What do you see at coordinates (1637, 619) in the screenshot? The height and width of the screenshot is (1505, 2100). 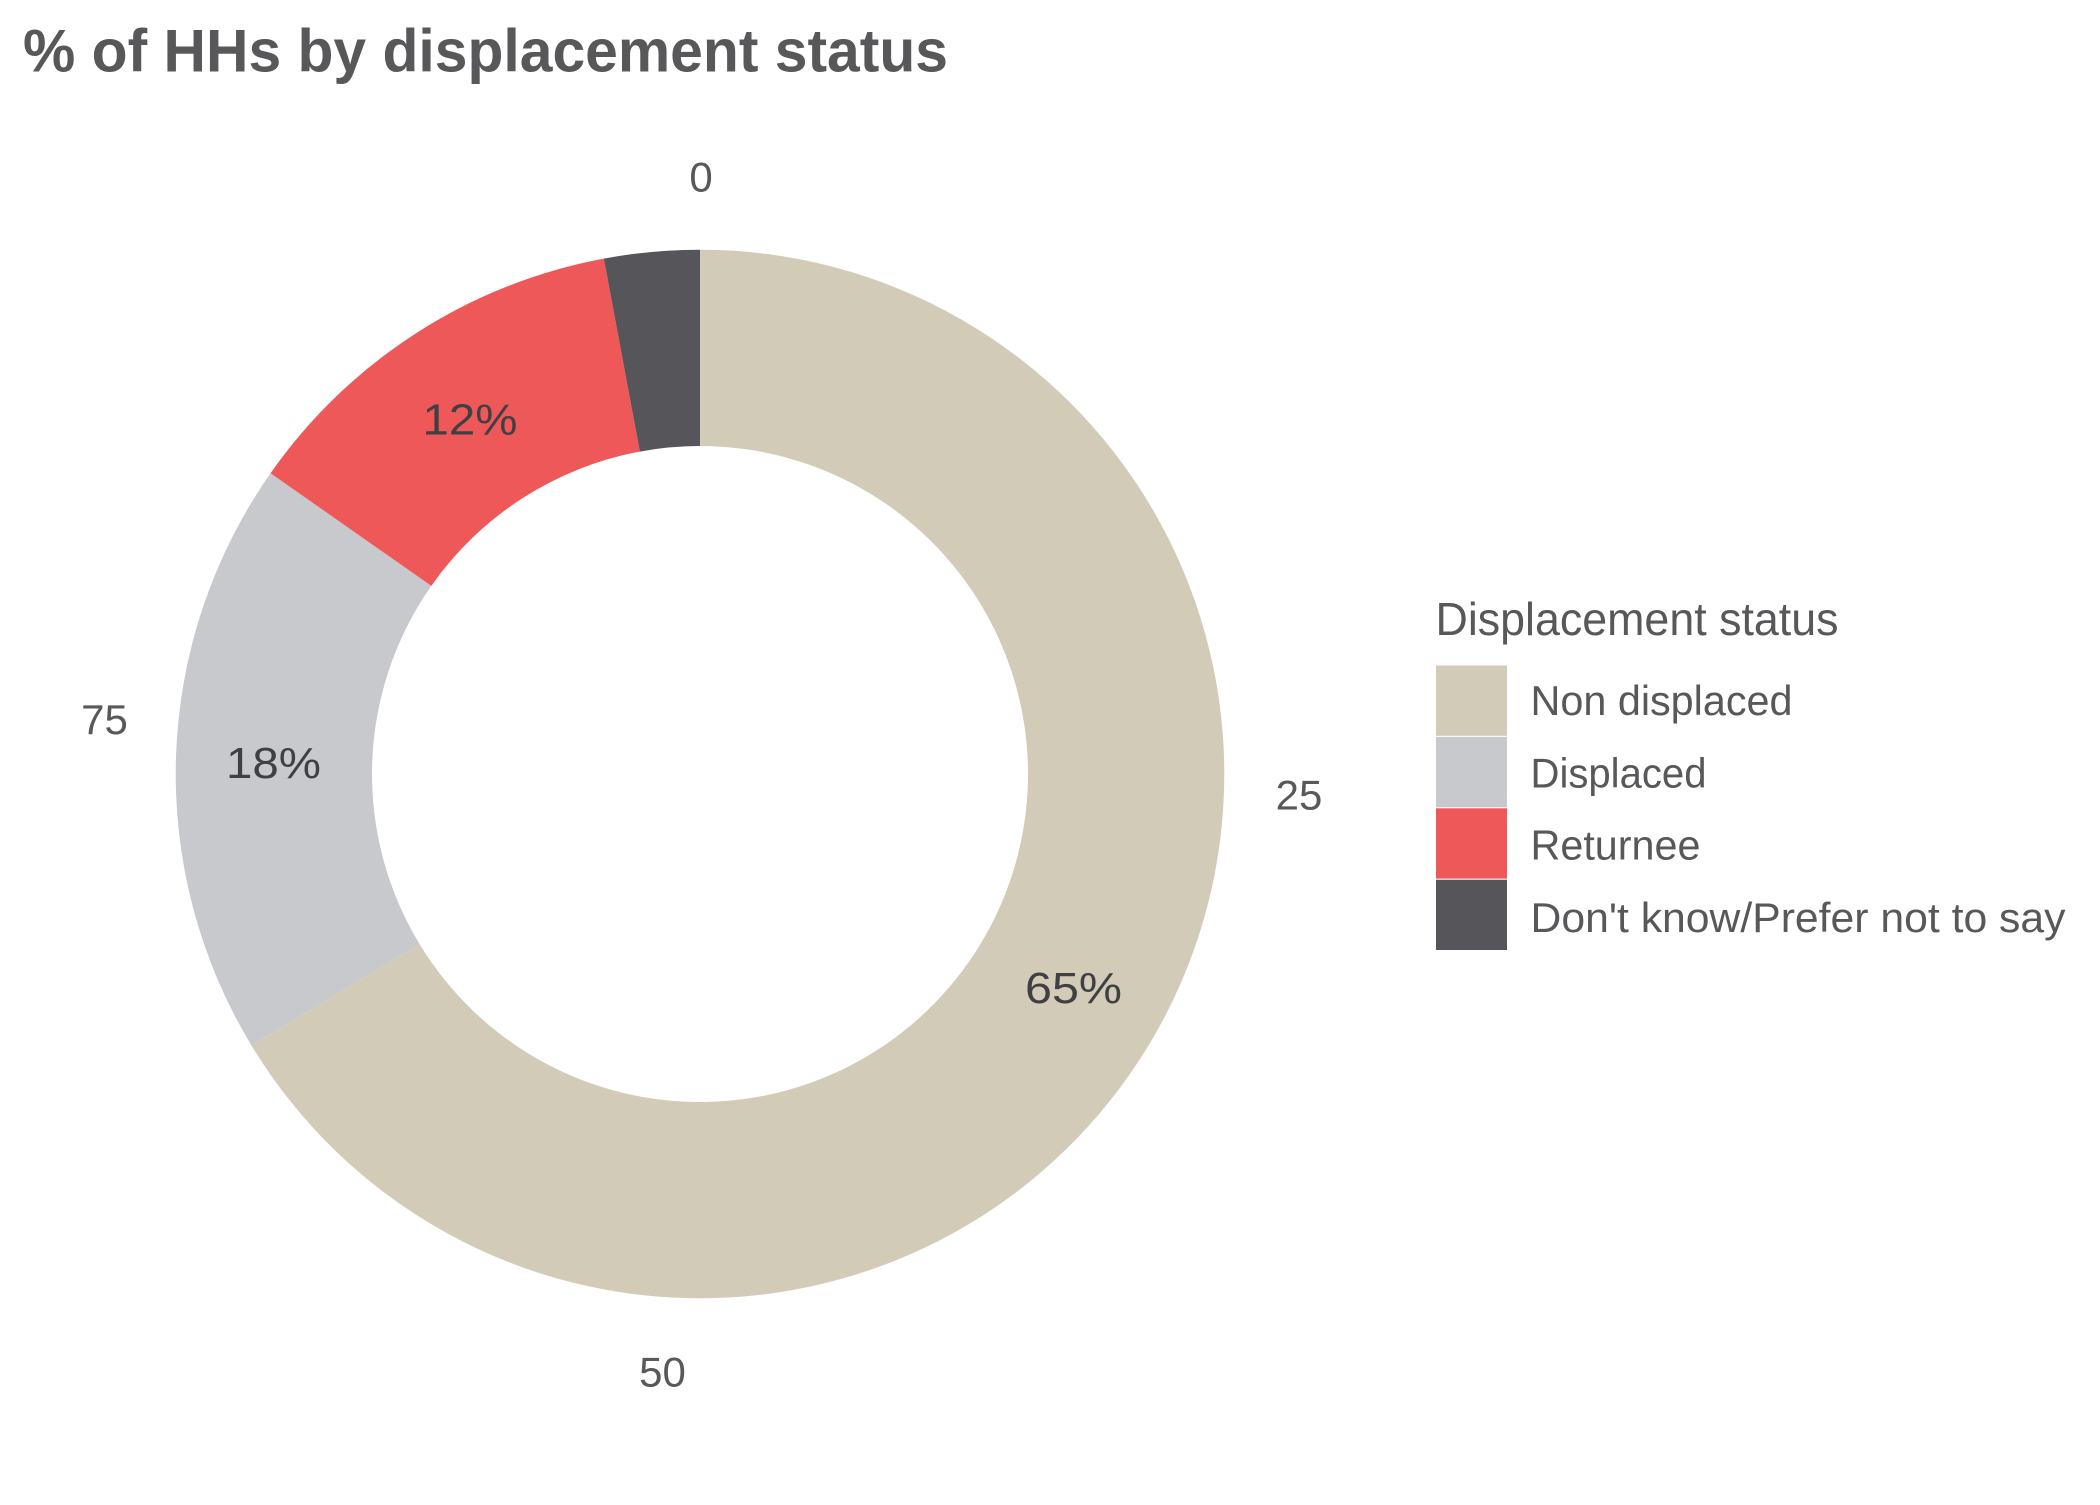 I see `svg-text: Displacement status` at bounding box center [1637, 619].